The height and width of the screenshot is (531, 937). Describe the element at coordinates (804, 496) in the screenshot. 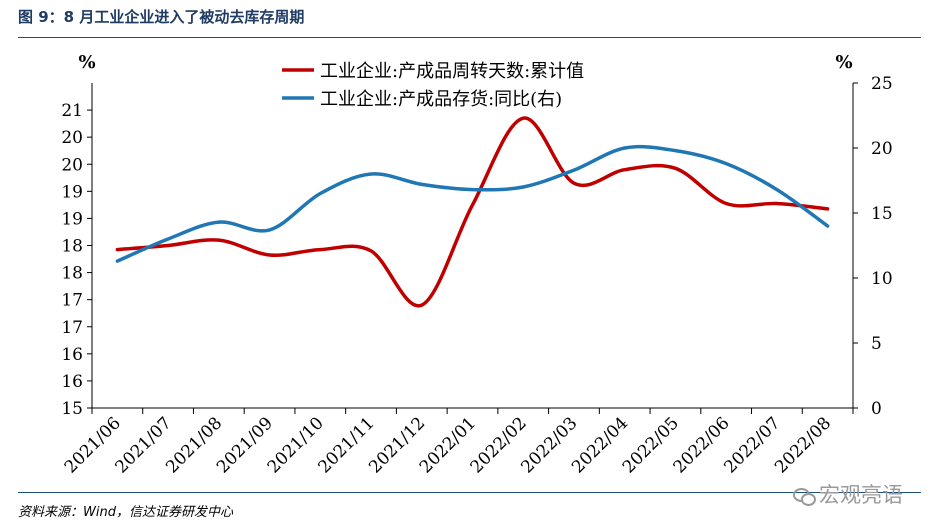

I see `wechat-icon` at that location.